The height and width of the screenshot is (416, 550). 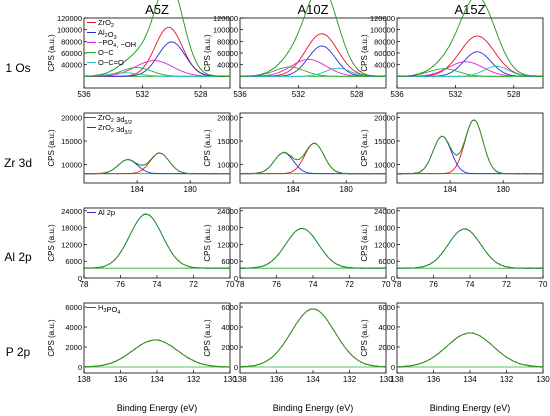 I want to click on row-labels: 1 Os Zr 3d Al 2p P 2p, so click(x=18, y=210).